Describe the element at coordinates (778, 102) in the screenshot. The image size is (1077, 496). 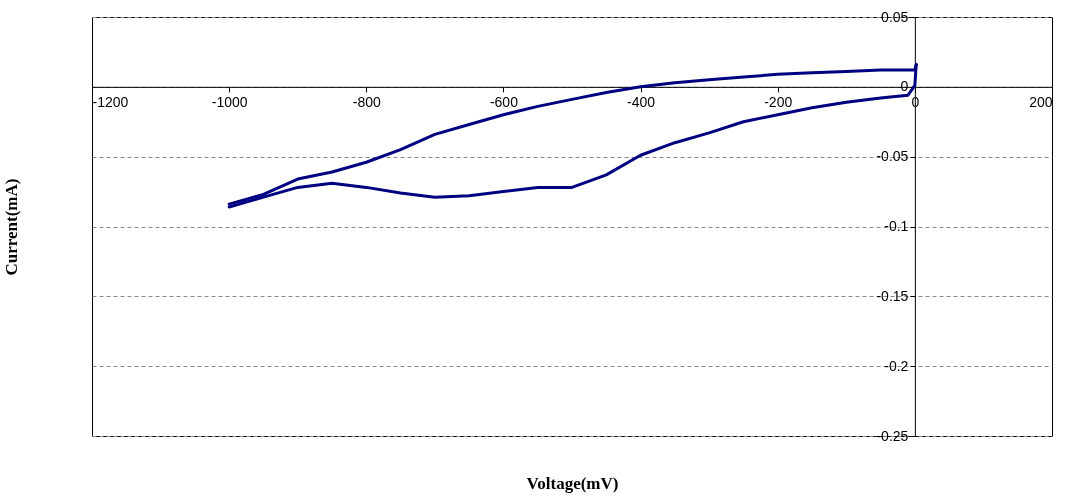
I see `x-tick-label: -200` at that location.